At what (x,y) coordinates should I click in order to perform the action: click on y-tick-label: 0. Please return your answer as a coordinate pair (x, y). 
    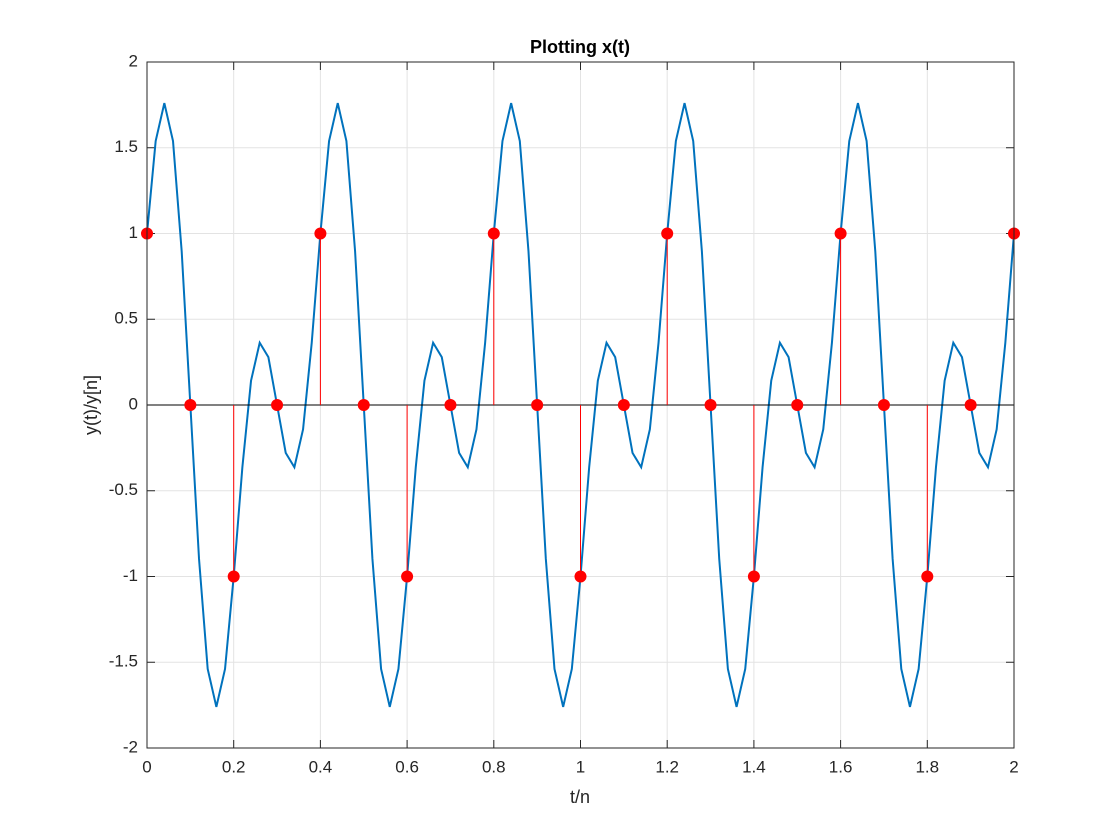
    Looking at the image, I should click on (133, 403).